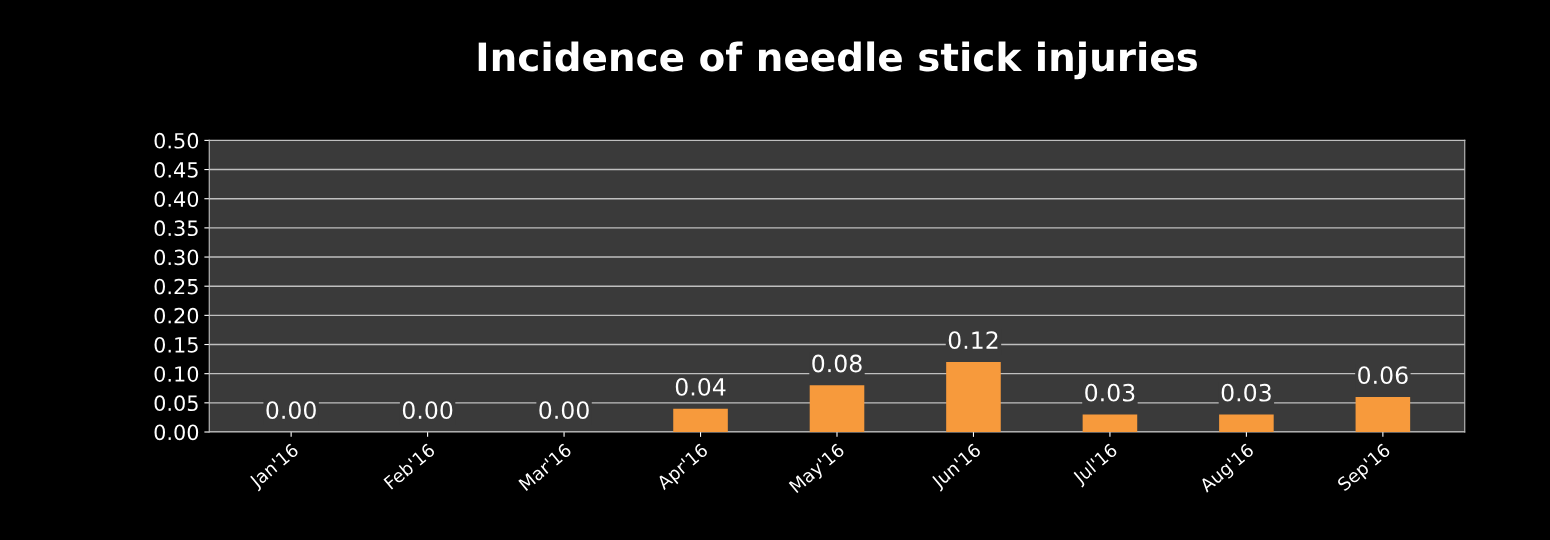 The height and width of the screenshot is (540, 1550). I want to click on y-tick-label: 0.35, so click(176, 228).